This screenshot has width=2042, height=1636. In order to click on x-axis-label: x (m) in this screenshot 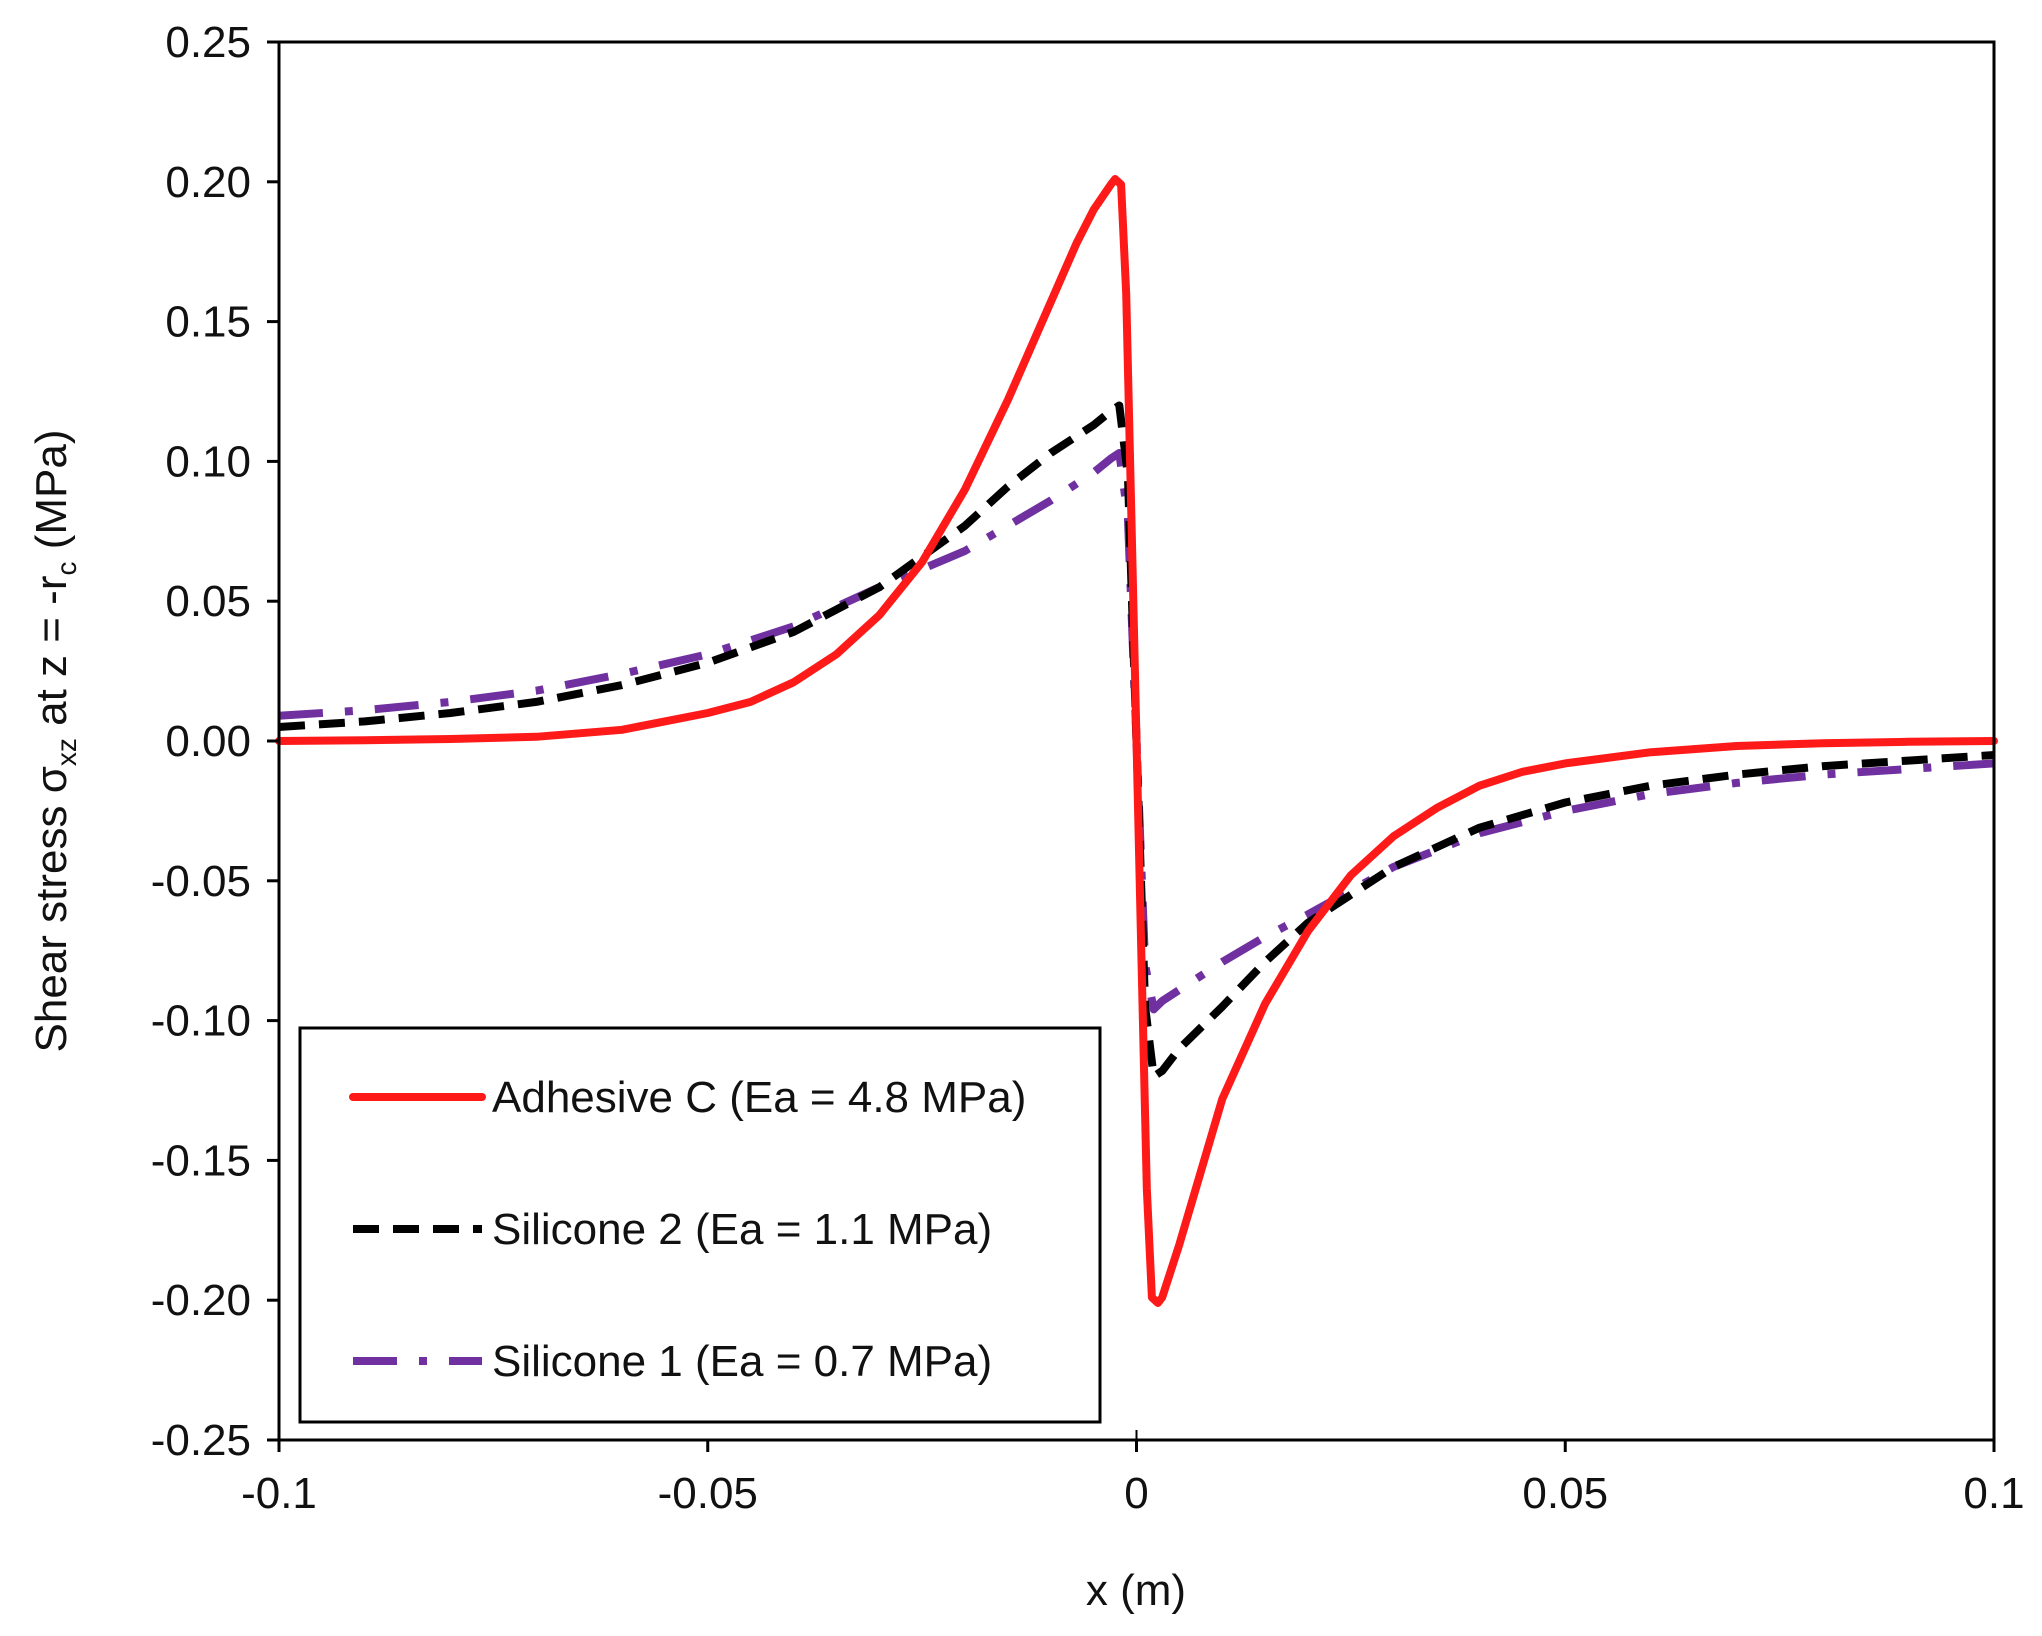, I will do `click(1136, 1590)`.